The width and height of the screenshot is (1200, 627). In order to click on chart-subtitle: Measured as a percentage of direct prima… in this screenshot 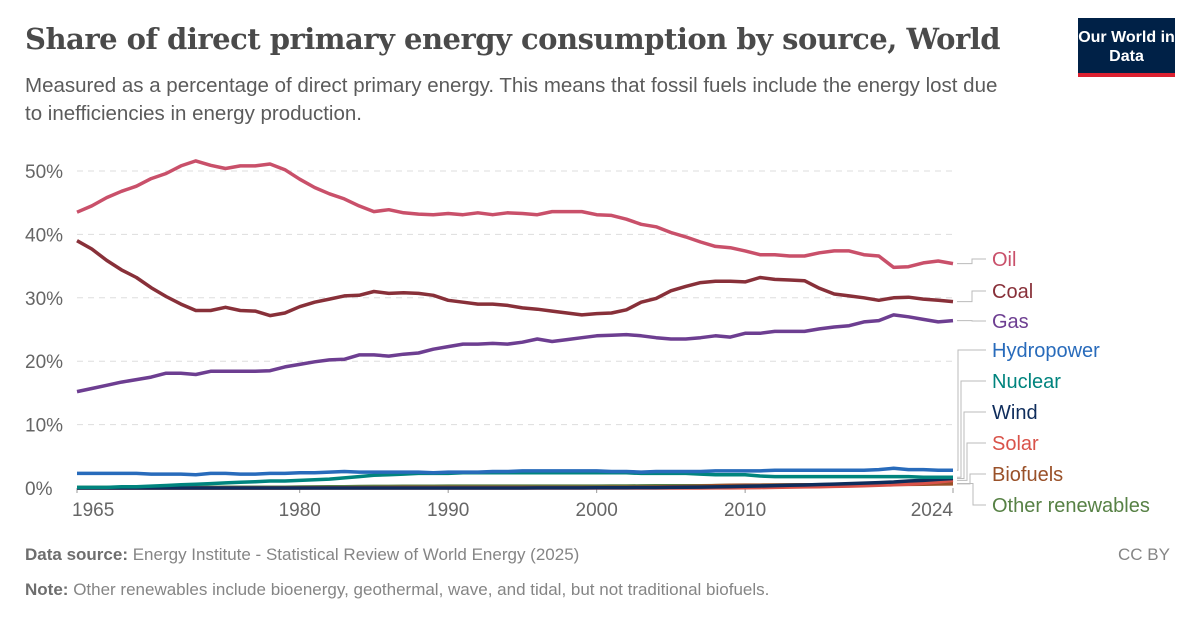, I will do `click(511, 99)`.